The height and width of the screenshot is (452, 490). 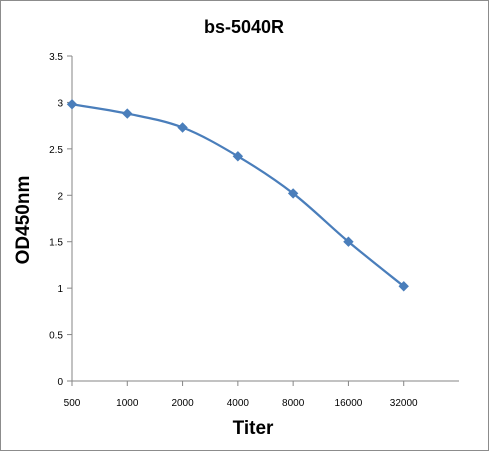 What do you see at coordinates (60, 196) in the screenshot?
I see `y-tick-label: 2` at bounding box center [60, 196].